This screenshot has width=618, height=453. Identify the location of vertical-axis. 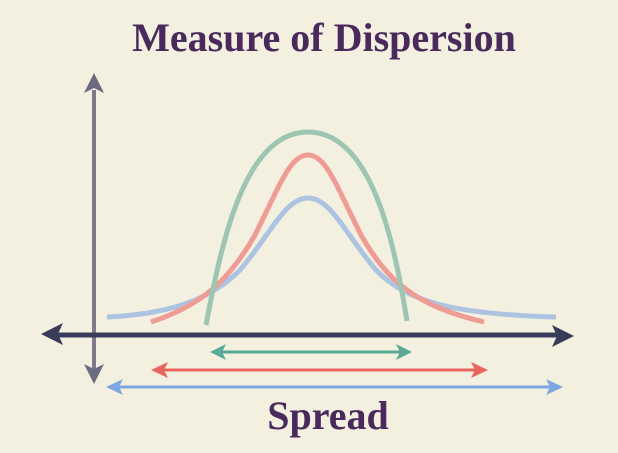
(94, 228).